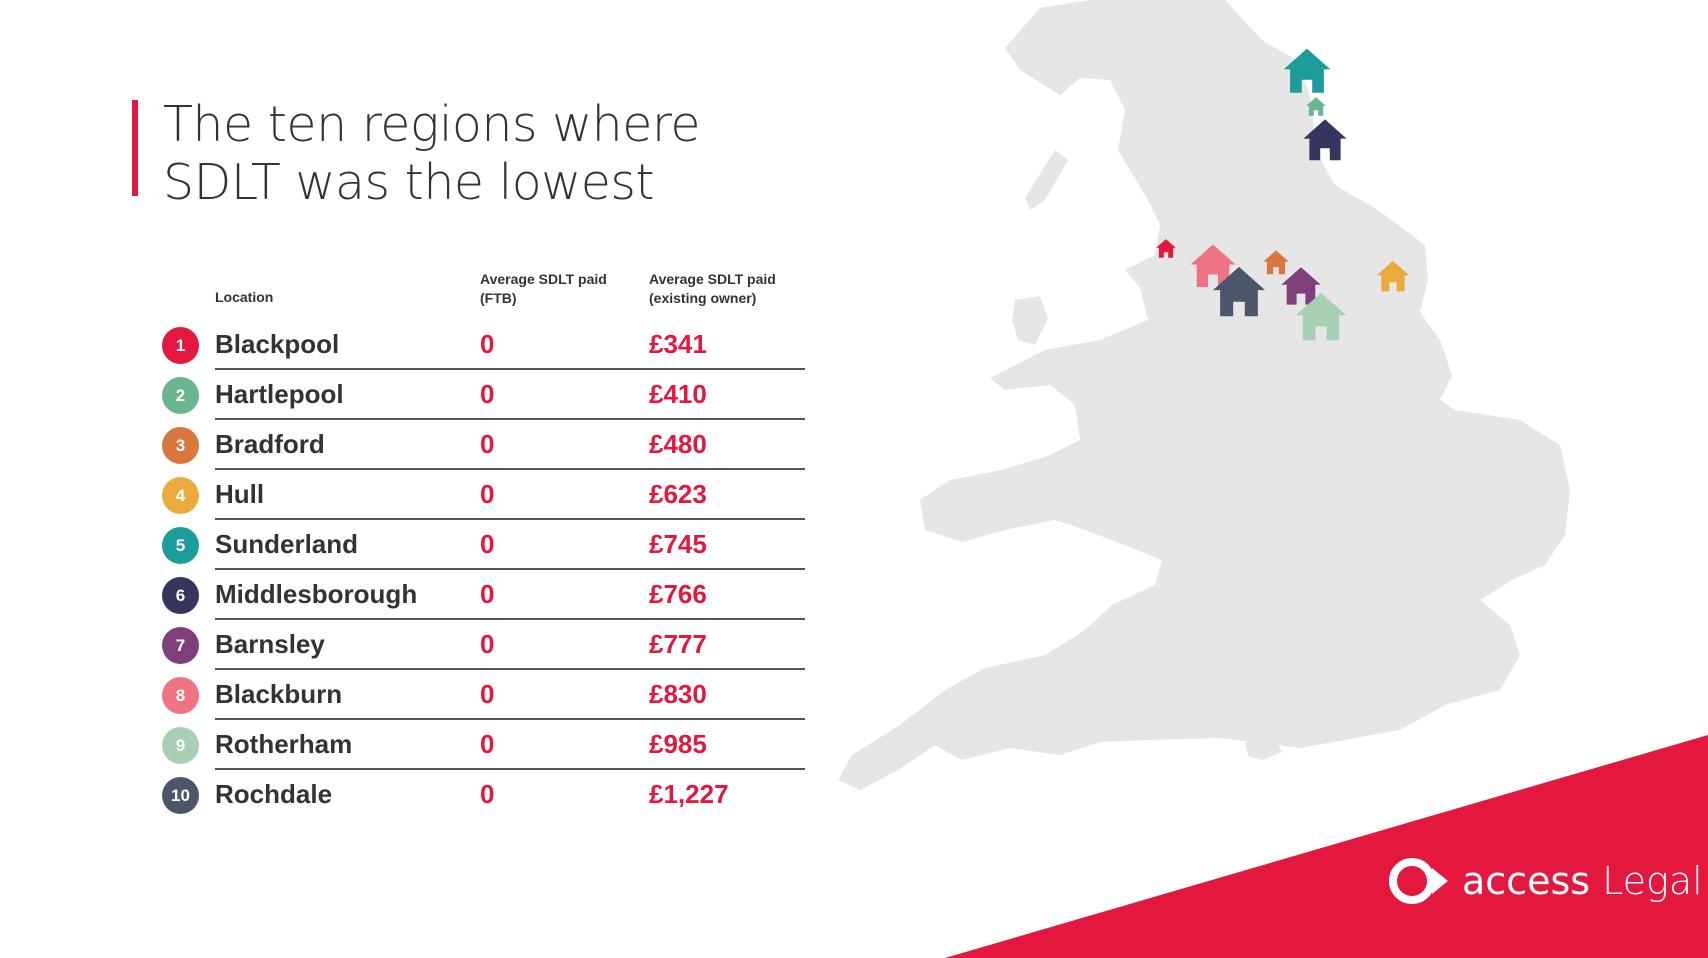 This screenshot has width=1708, height=958. Describe the element at coordinates (409, 182) in the screenshot. I see `title-line-2: SDLT was the lowest` at that location.